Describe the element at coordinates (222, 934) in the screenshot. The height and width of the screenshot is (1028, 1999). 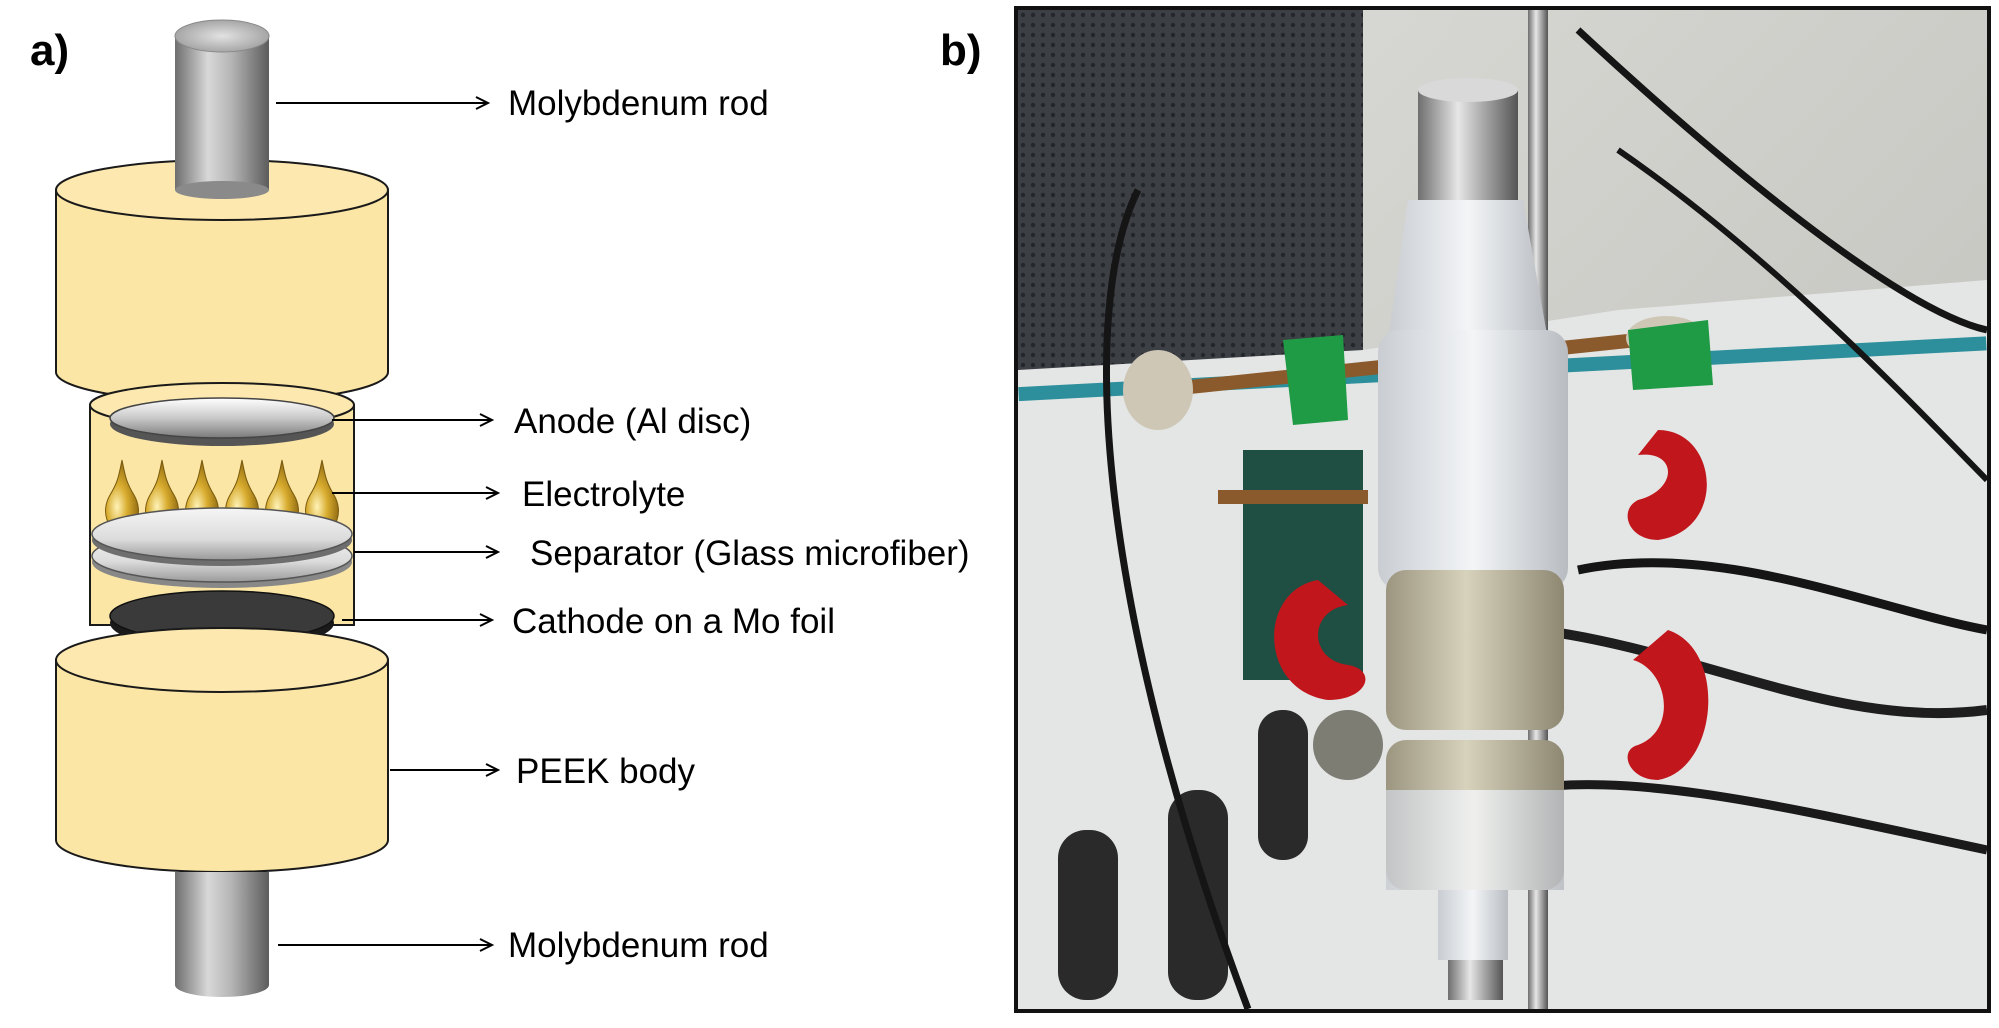
I see `molybdenum-rod-bottom` at that location.